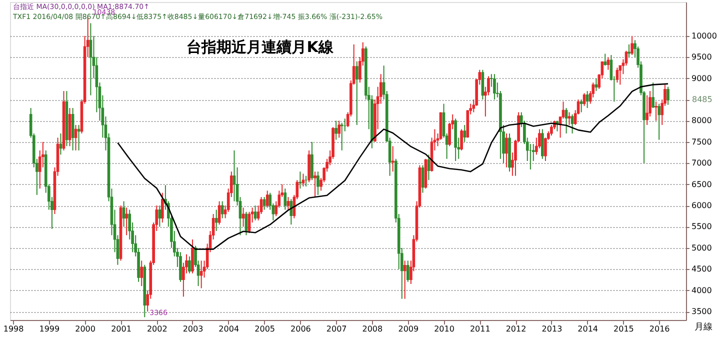  Describe the element at coordinates (702, 121) in the screenshot. I see `y-tick-label: 8000` at that location.